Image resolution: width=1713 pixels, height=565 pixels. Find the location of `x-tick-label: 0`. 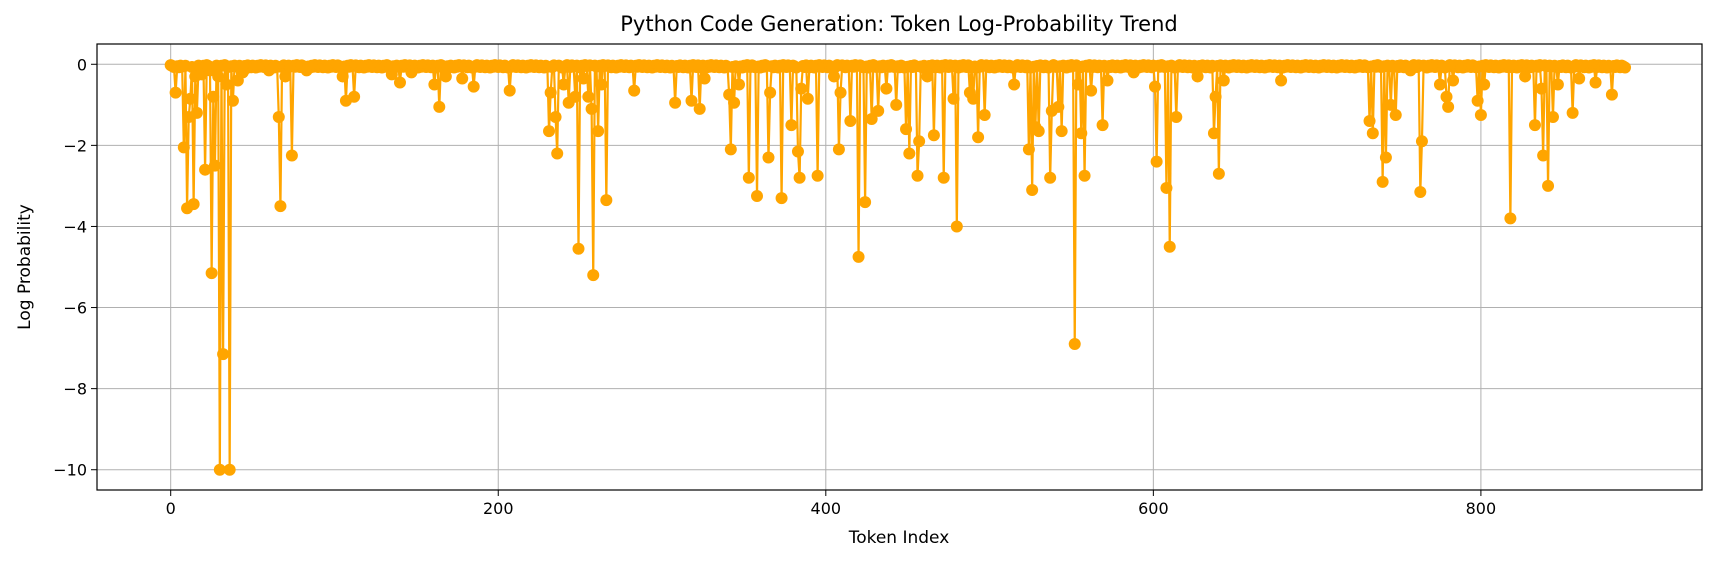

x-tick-label: 0 is located at coordinates (171, 508).